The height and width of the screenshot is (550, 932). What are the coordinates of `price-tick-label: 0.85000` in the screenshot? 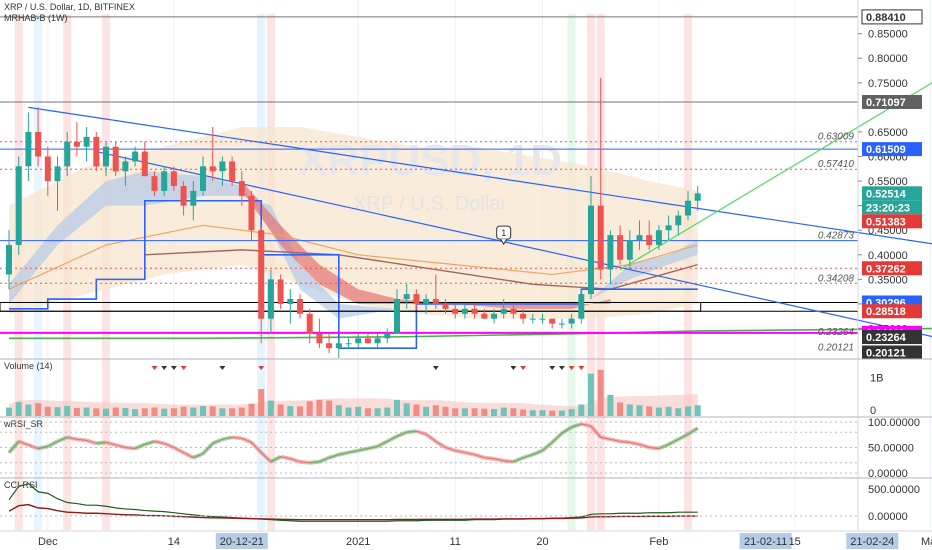 It's located at (888, 35).